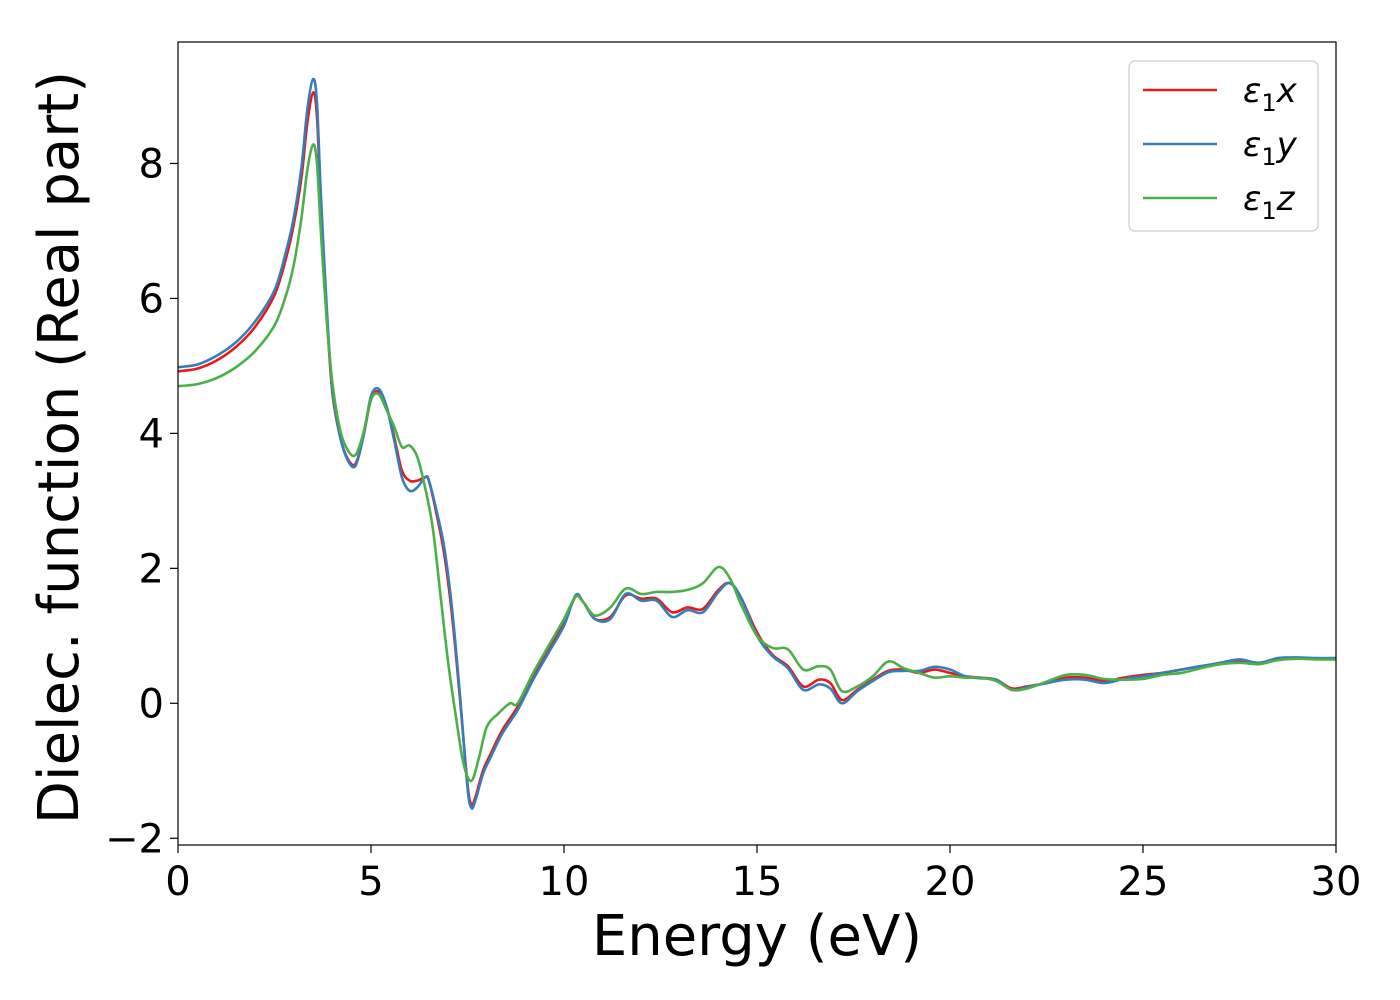 Image resolution: width=1400 pixels, height=1000 pixels. I want to click on x-axis: 0 5 10 15 20 25 30, so click(763, 875).